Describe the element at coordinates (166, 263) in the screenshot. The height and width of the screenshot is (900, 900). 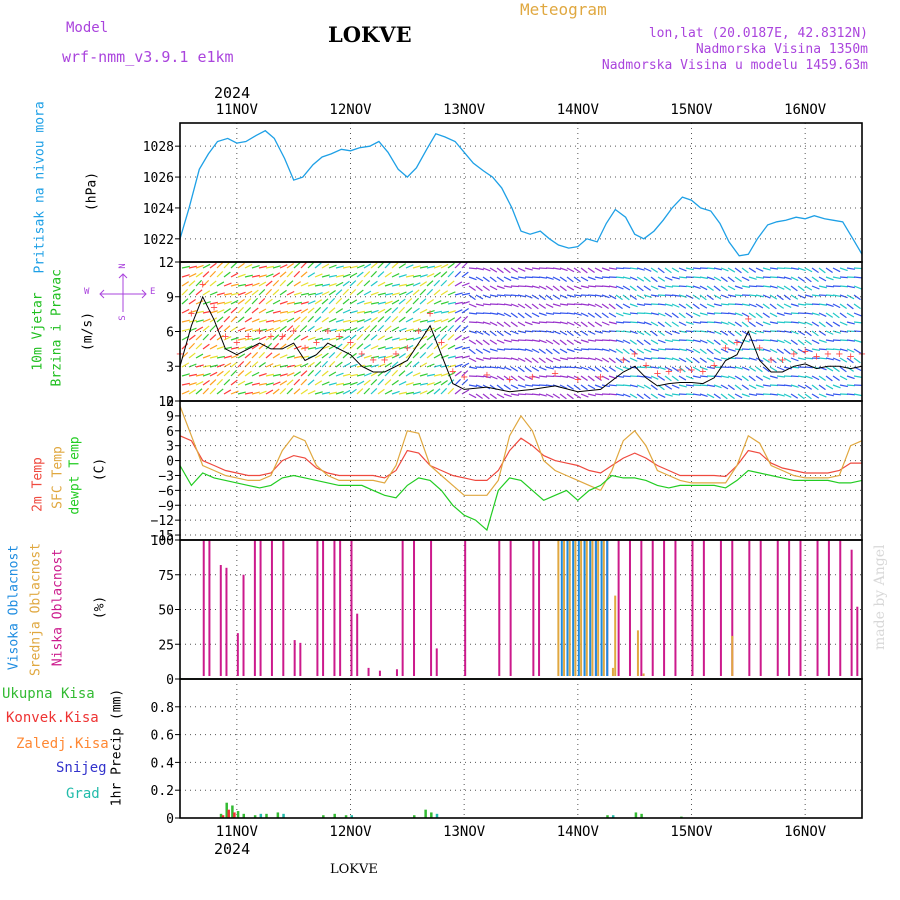
I see `y-tick-label: 12` at that location.